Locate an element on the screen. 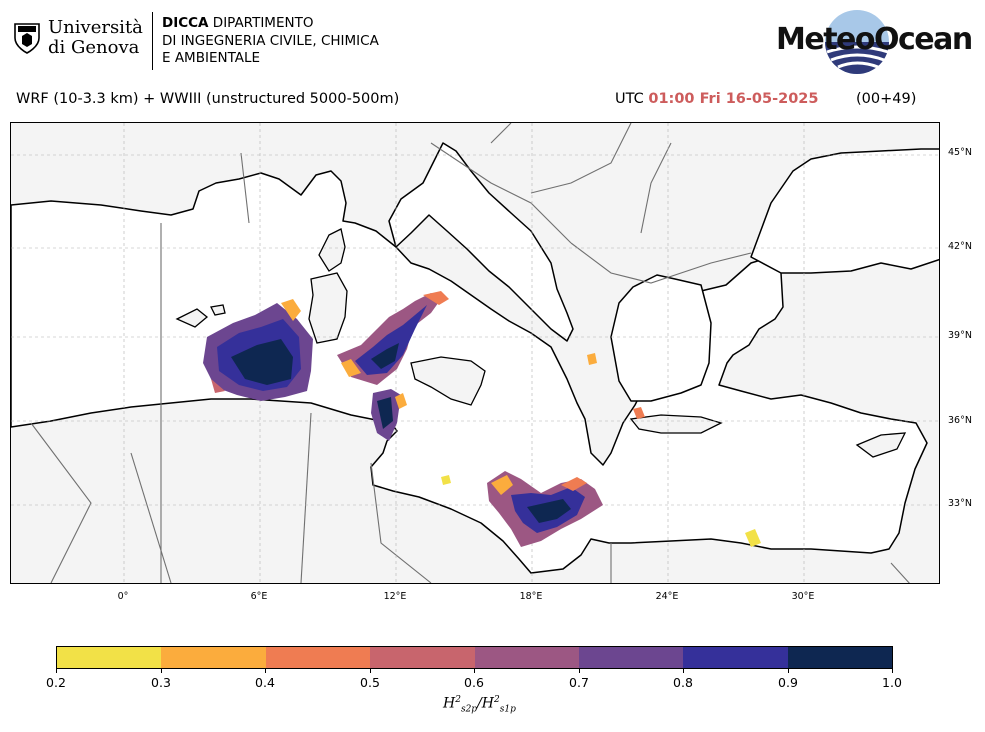 This screenshot has height=732, width=985. island-corsica is located at coordinates (332, 250).